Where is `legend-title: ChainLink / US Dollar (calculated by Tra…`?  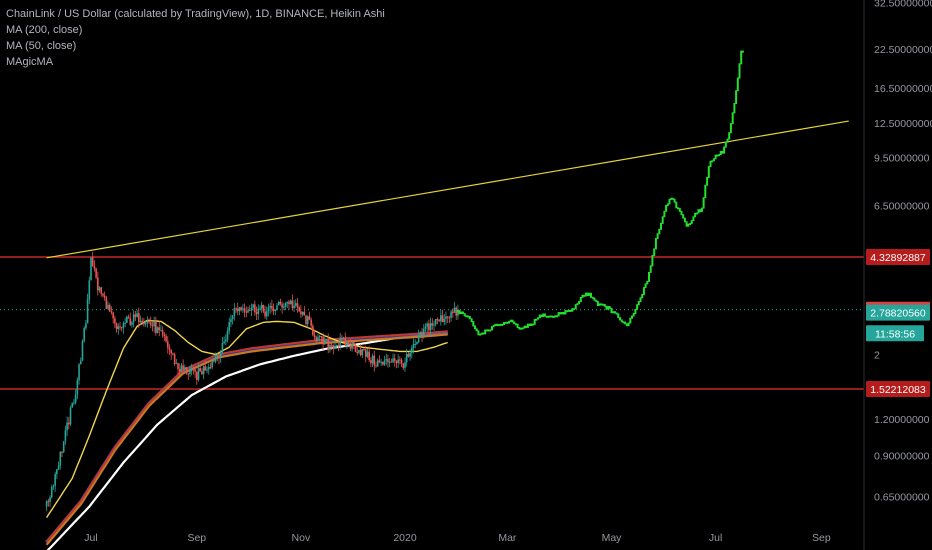
legend-title: ChainLink / US Dollar (calculated by Tra… is located at coordinates (195, 14).